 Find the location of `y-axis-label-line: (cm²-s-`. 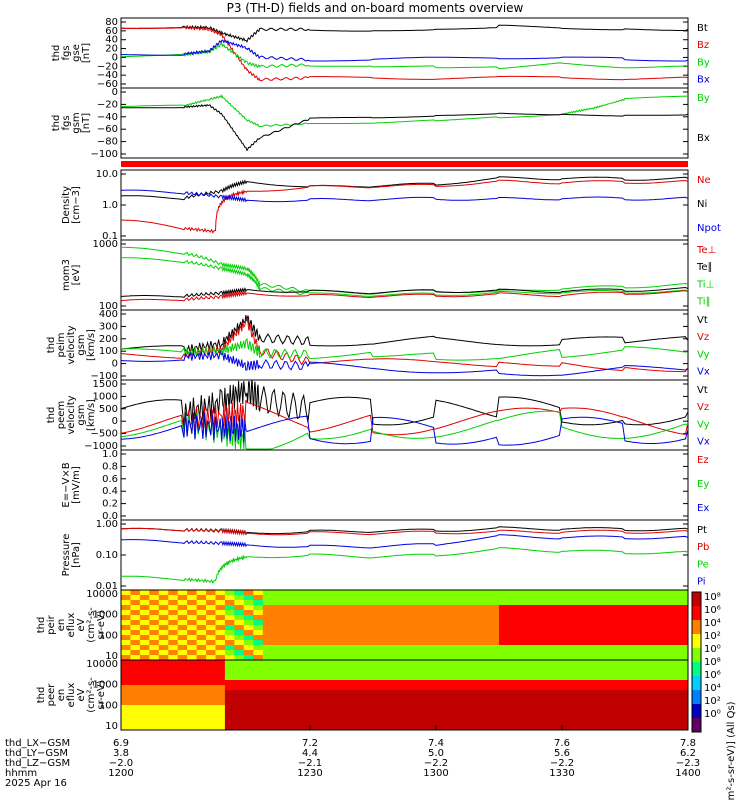

y-axis-label-line: (cm²-s- is located at coordinates (91, 625).